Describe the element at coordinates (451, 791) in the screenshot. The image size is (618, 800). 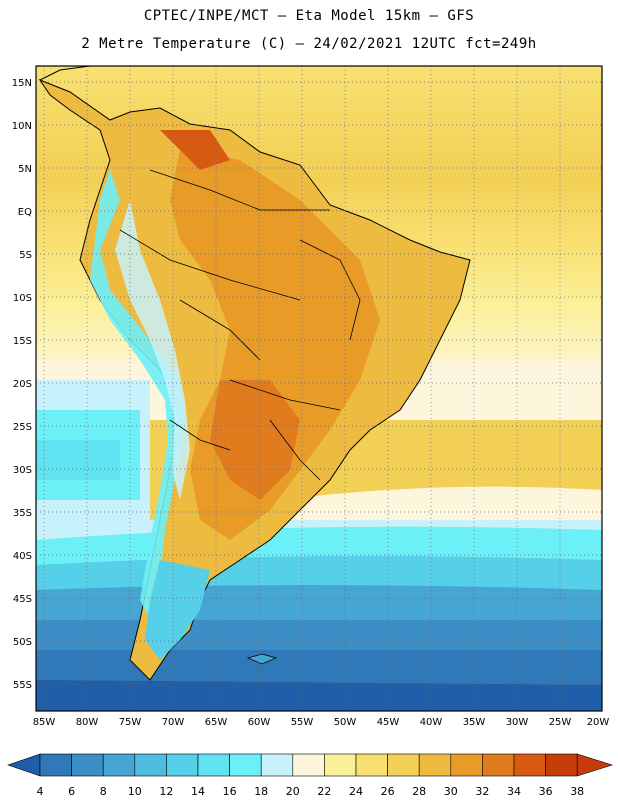
I see `colorbar-label: 30` at that location.